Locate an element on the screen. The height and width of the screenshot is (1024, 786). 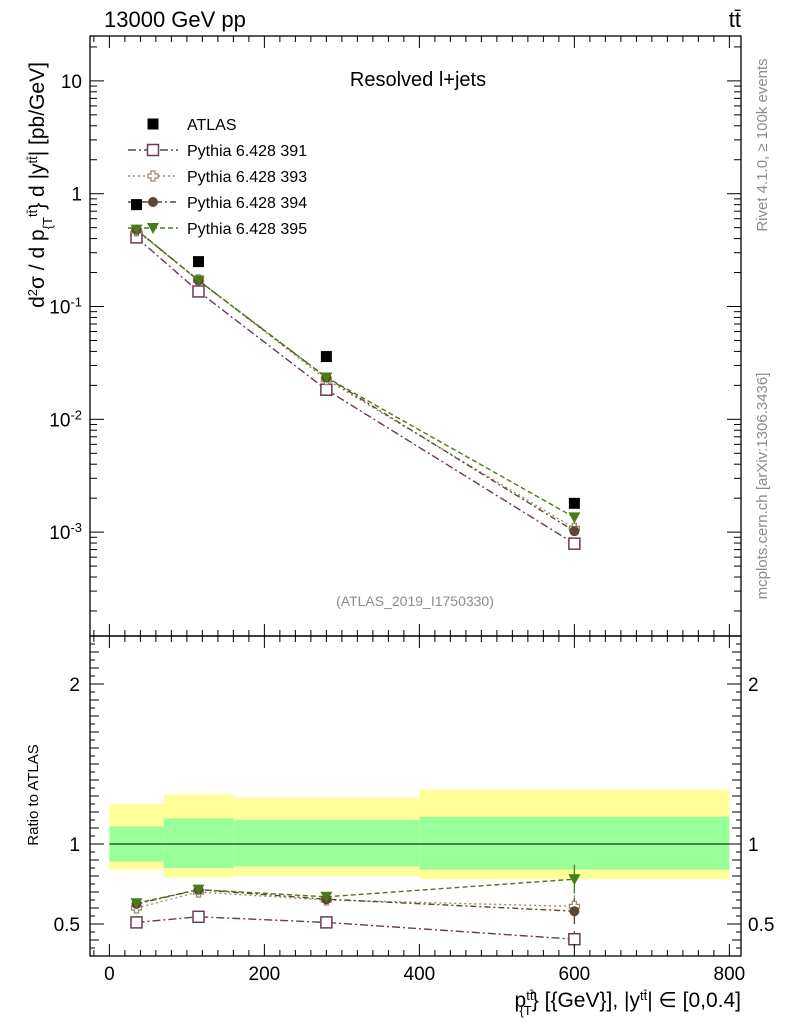
legend-label-atlas: ATLAS is located at coordinates (212, 125).